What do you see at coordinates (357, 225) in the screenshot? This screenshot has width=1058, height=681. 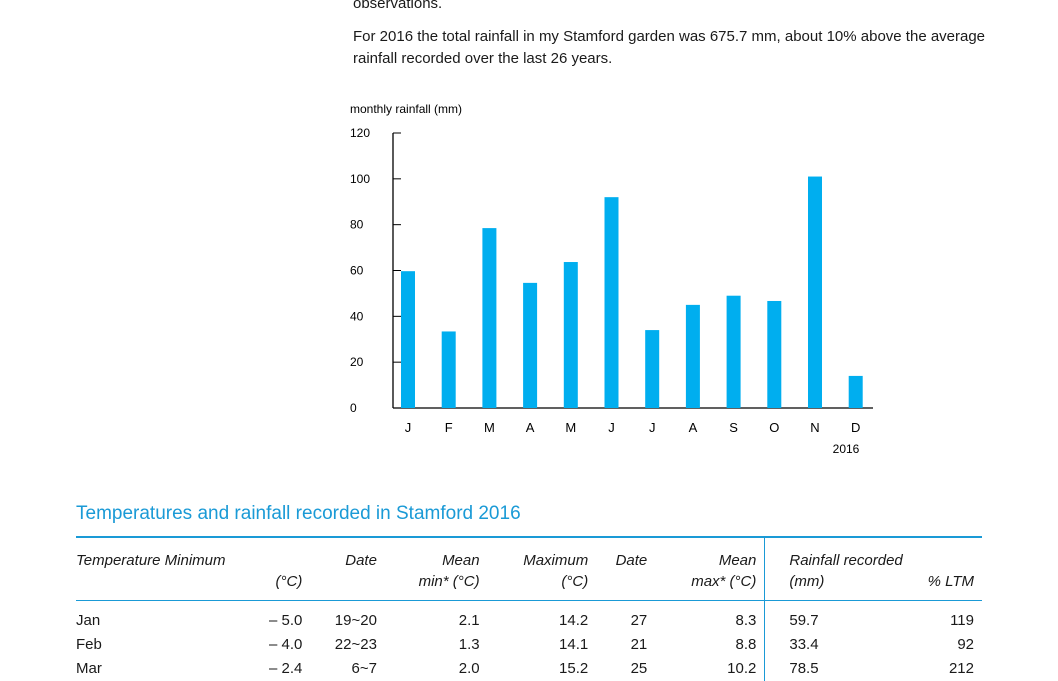 I see `y-tick-label: 80` at bounding box center [357, 225].